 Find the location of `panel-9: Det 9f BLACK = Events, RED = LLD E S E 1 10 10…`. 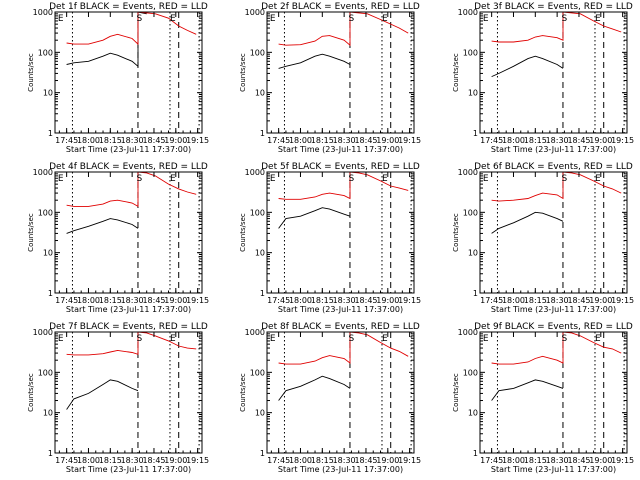

panel-9: Det 9f BLACK = Events, RED = LLD E S E 1 10 10… is located at coordinates (543, 398).